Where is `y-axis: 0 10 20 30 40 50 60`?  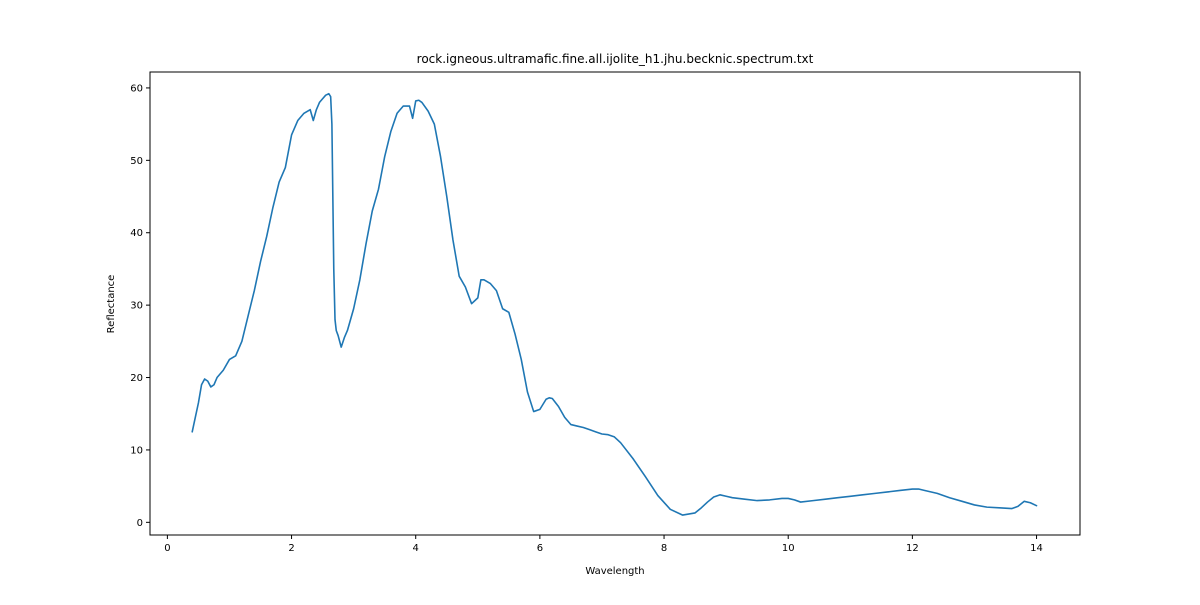
y-axis: 0 10 20 30 40 50 60 is located at coordinates (140, 306).